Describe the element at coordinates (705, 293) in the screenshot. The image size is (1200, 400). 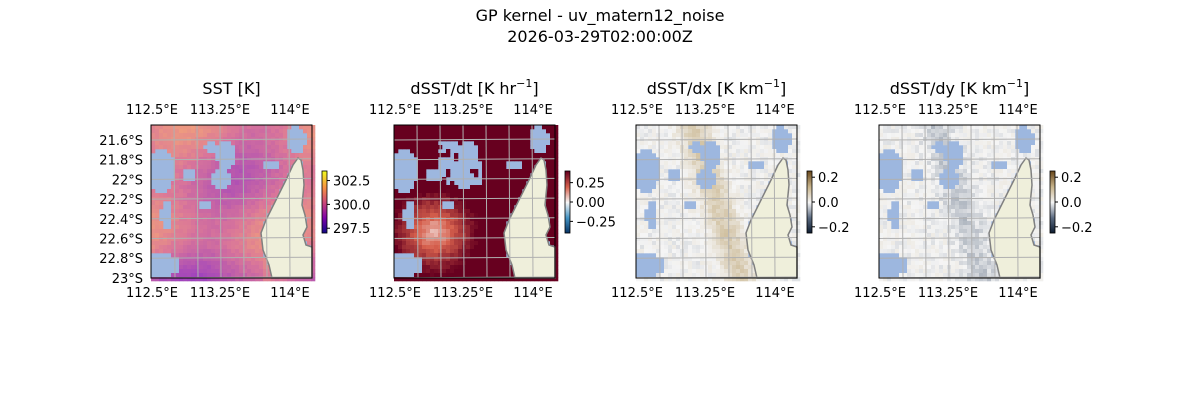
I see `x-tick-label-bottom: 113.25°E` at that location.